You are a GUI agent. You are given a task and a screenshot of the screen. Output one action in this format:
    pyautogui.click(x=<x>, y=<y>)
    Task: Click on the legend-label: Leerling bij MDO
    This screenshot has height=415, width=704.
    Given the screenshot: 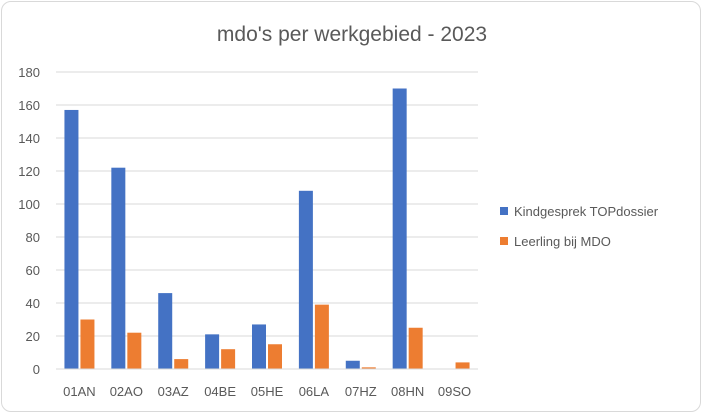 What is the action you would take?
    pyautogui.click(x=562, y=241)
    